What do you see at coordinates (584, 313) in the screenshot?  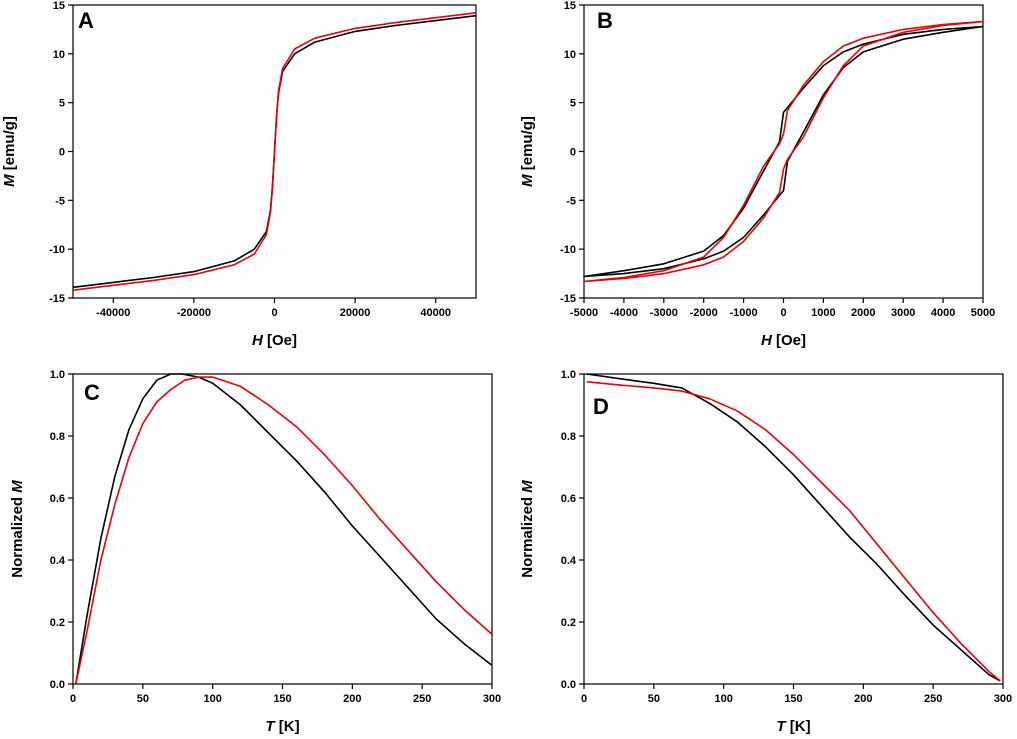 I see `x-tick-label: -5000` at bounding box center [584, 313].